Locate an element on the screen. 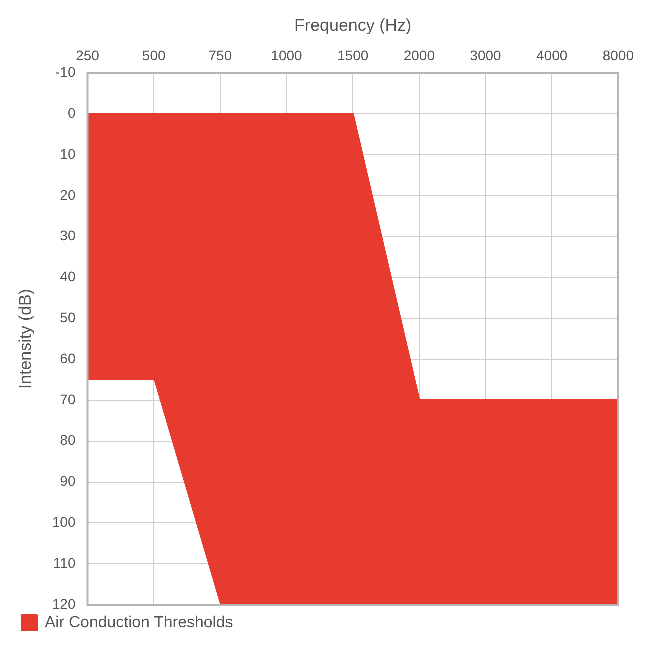  x-tick-label: 8000 is located at coordinates (618, 56).